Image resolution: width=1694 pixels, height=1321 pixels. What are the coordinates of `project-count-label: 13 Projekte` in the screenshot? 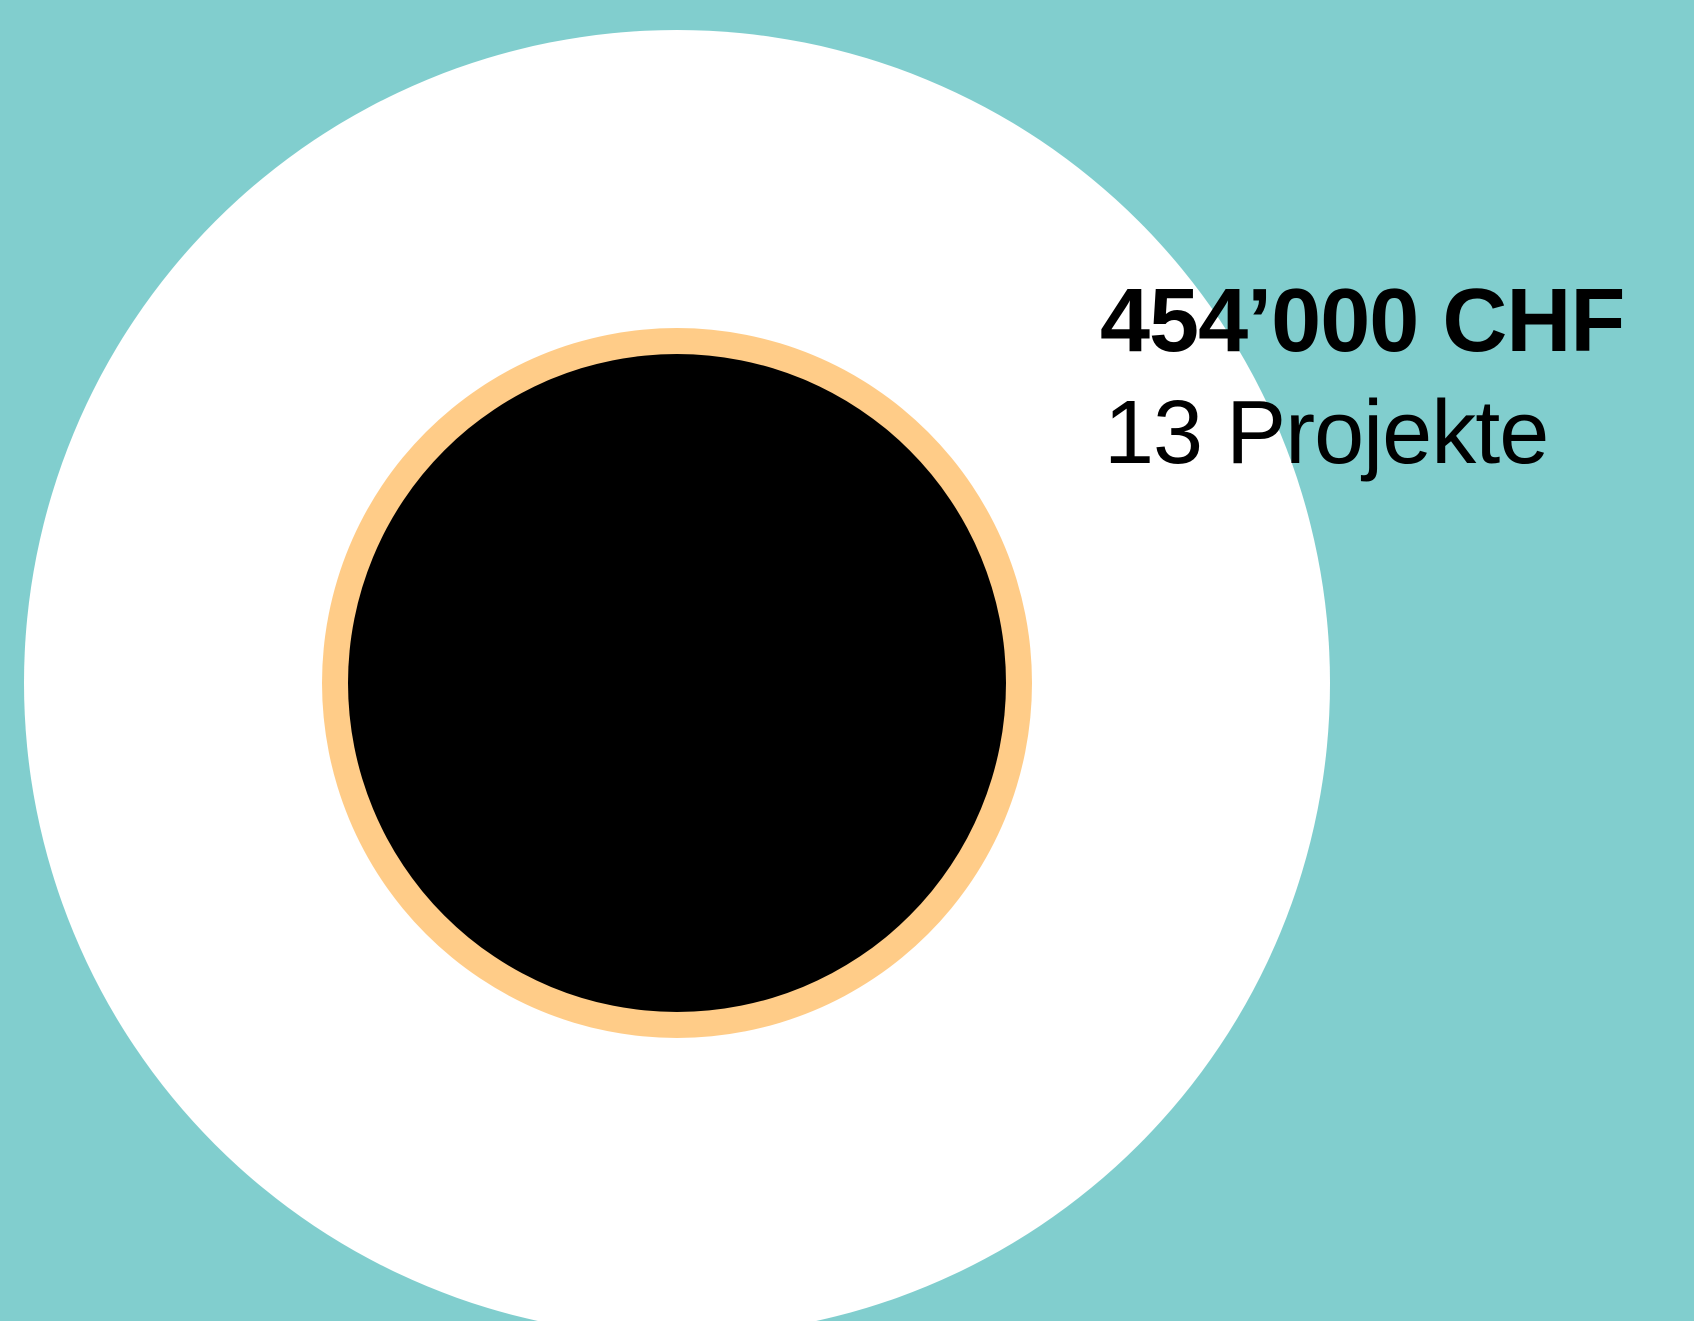 It's located at (1326, 433).